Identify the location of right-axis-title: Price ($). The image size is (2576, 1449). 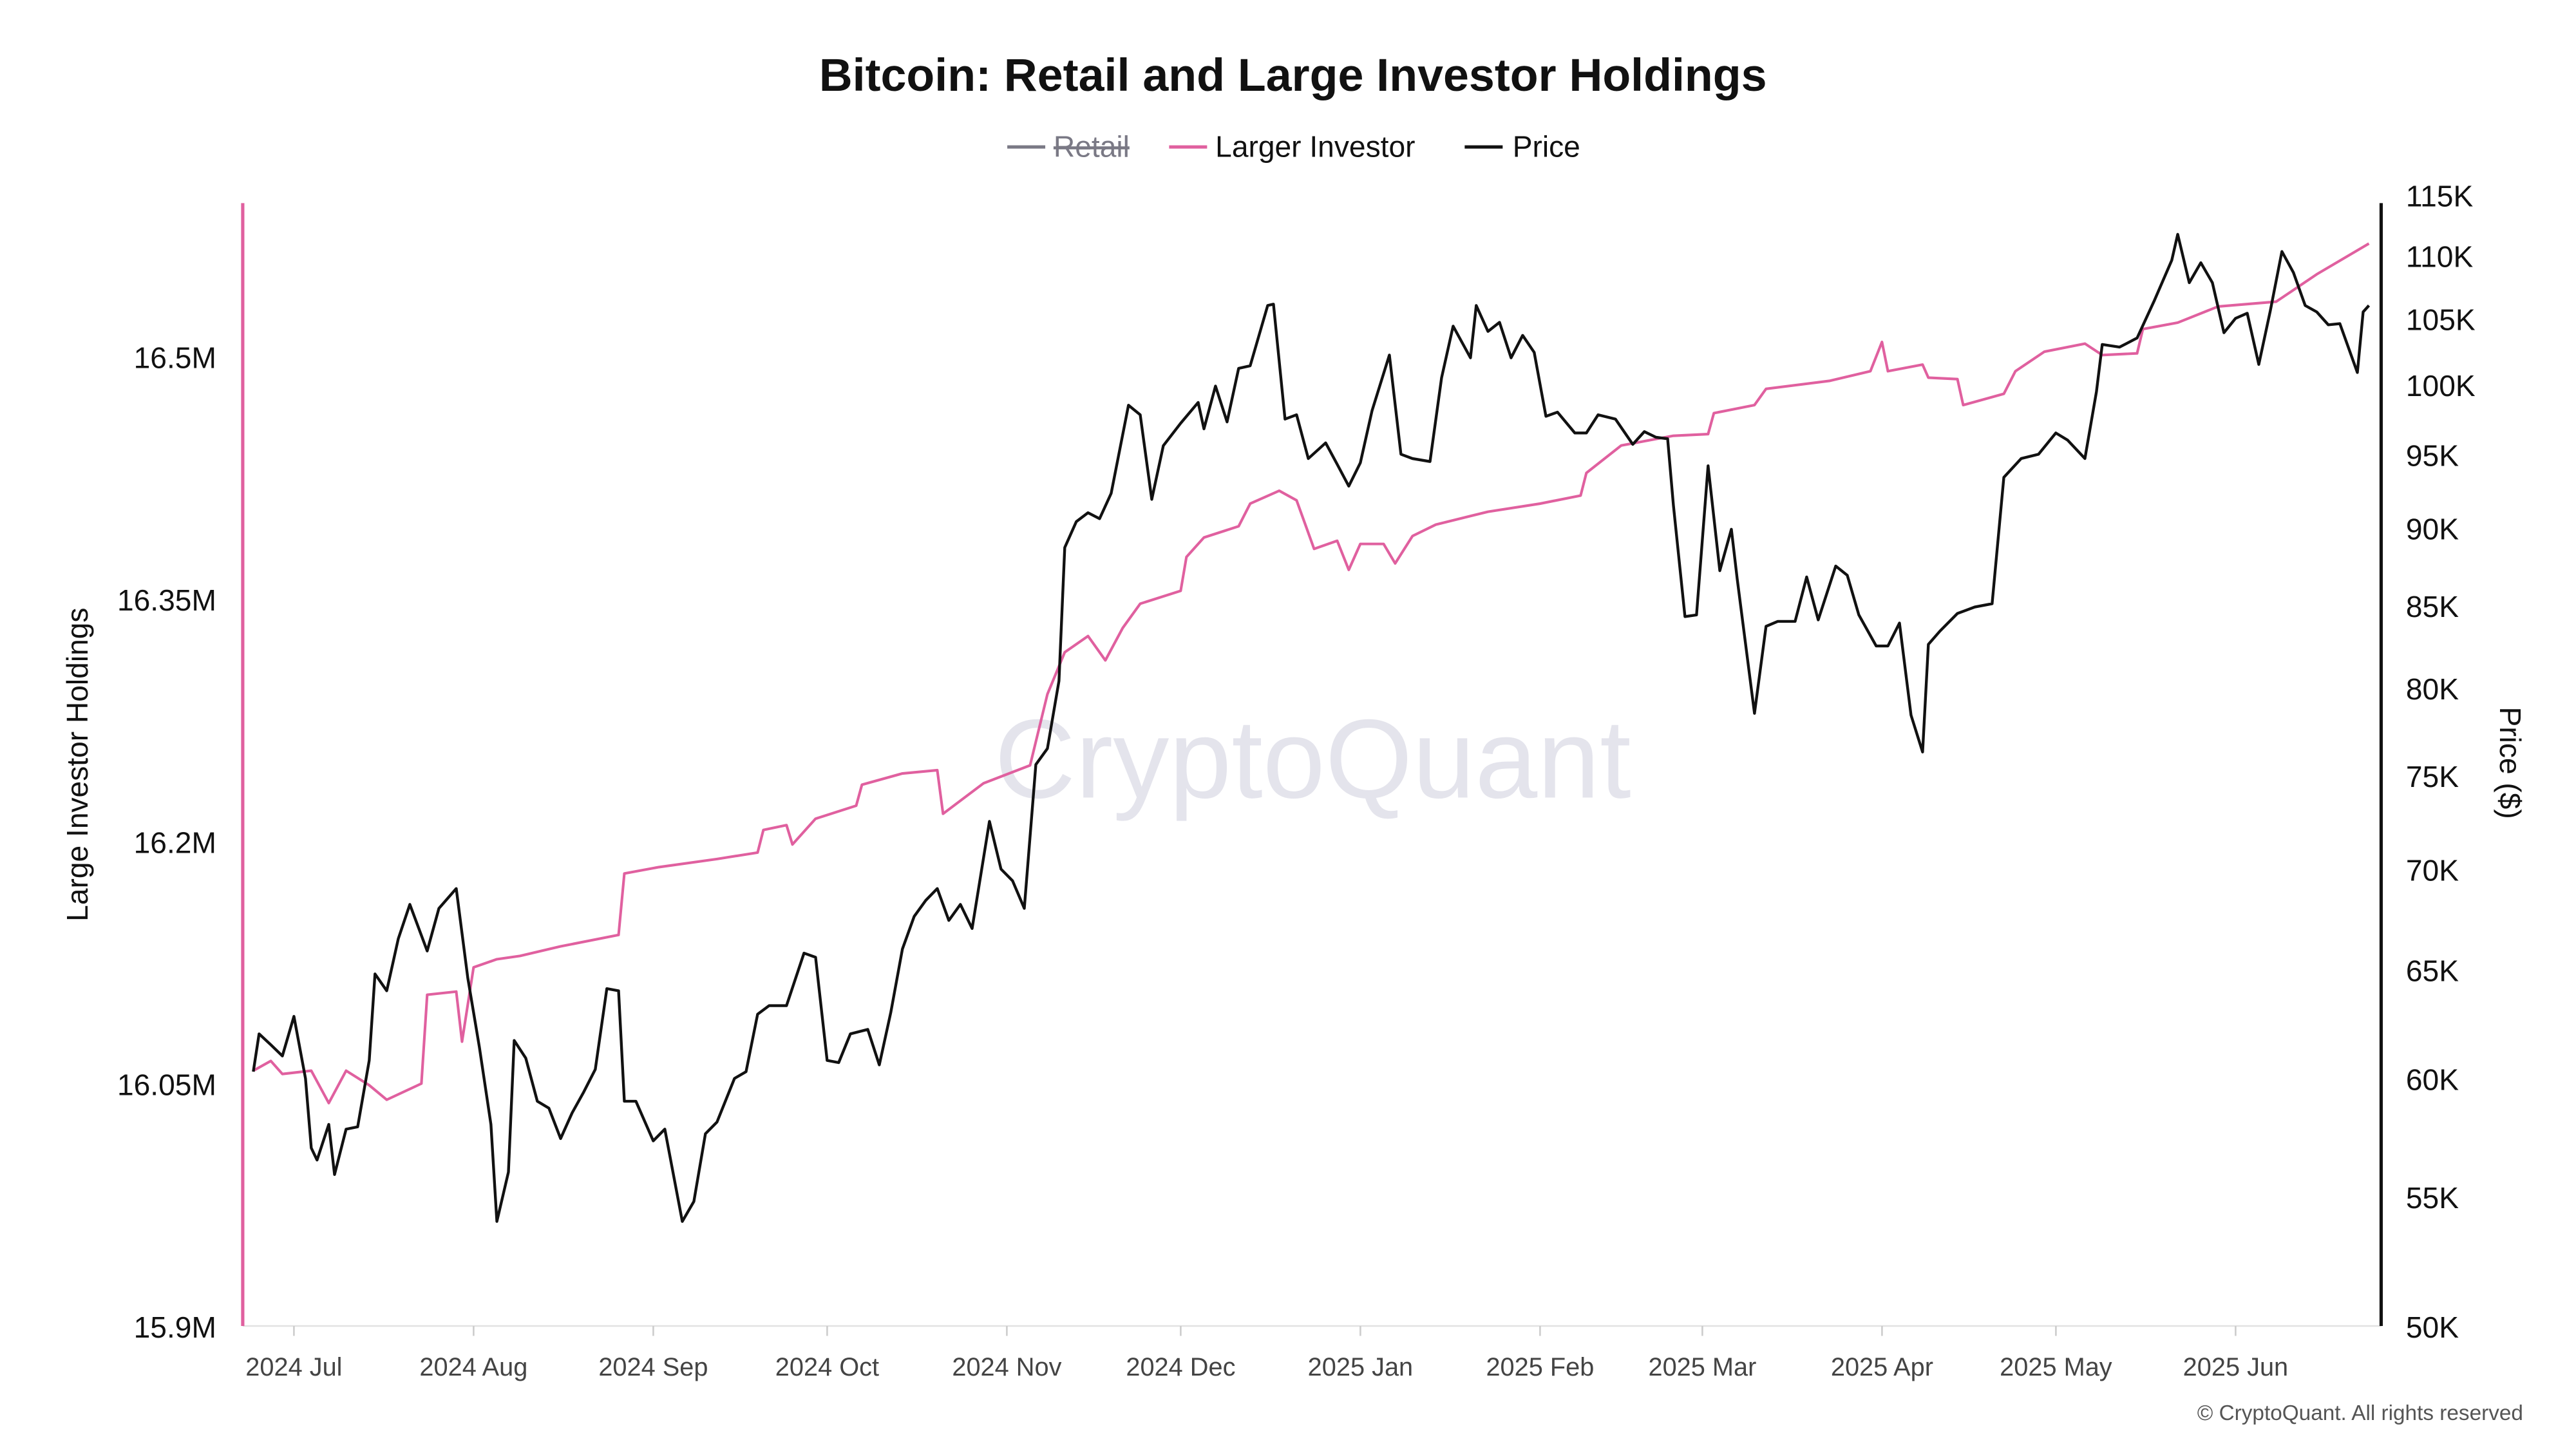
(2510, 762).